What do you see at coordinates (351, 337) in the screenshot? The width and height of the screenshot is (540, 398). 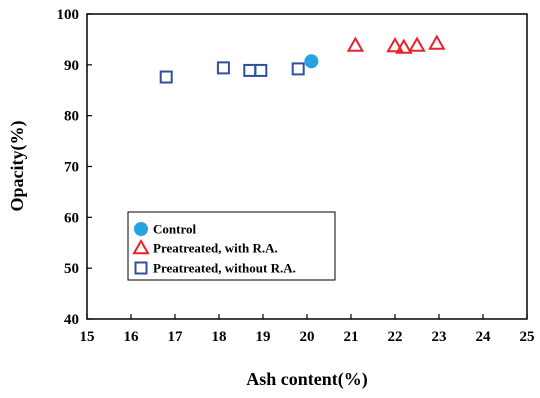 I see `x-tick-label: 21` at bounding box center [351, 337].